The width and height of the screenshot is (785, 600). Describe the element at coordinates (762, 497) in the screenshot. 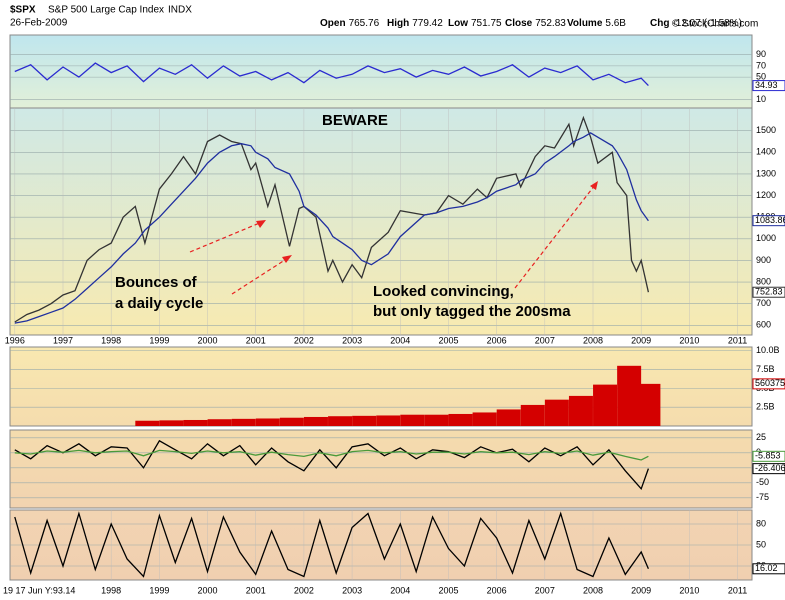

I see `y-tick-label: -75` at that location.